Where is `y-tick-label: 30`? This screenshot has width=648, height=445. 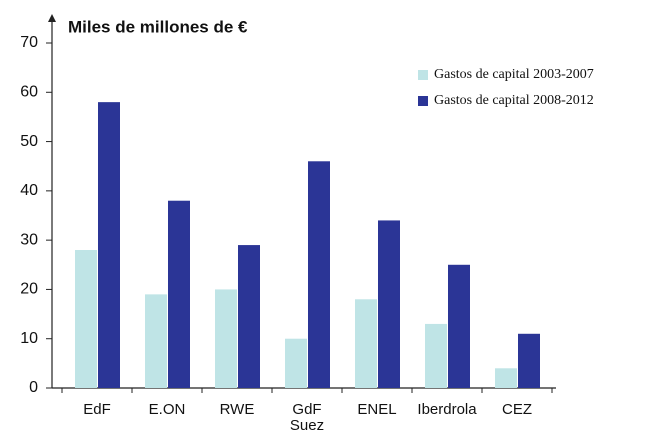
y-tick-label: 30 is located at coordinates (29, 239).